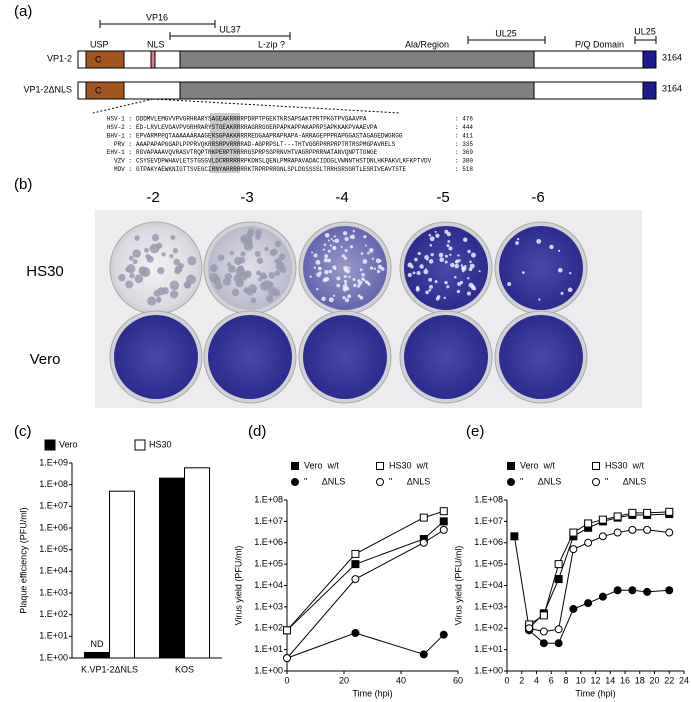 This screenshot has width=691, height=702. Describe the element at coordinates (53, 462) in the screenshot. I see `y-tick-label: 1.E+09` at that location.